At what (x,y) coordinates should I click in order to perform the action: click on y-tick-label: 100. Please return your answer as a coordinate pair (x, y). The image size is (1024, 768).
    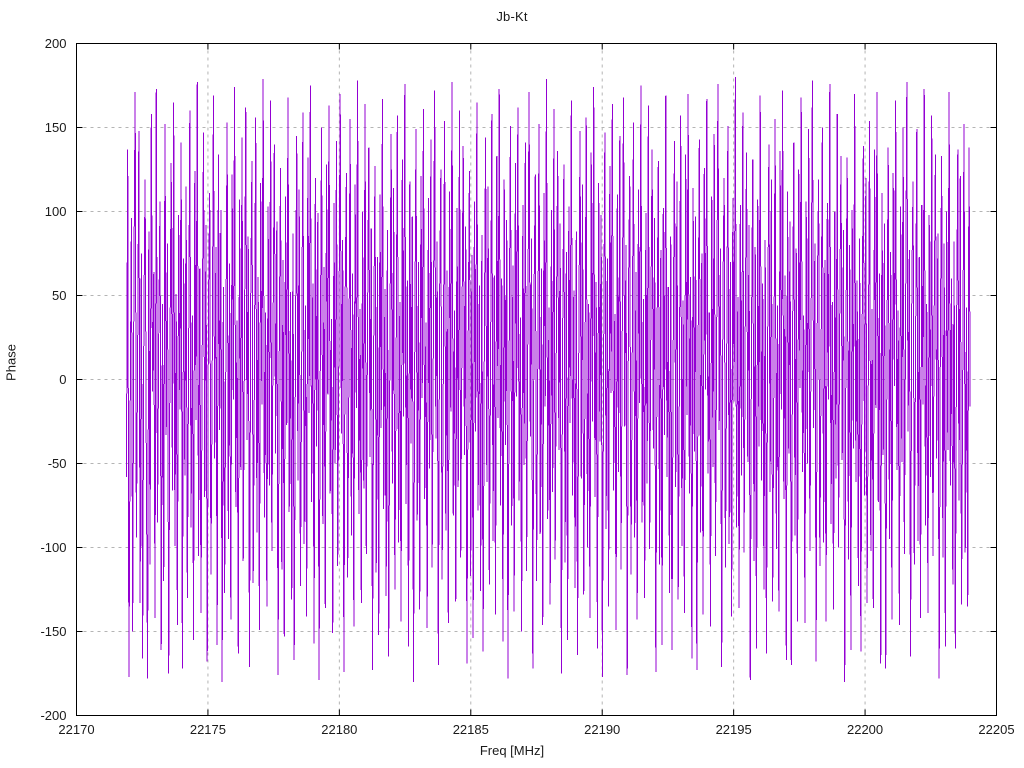
    Looking at the image, I should click on (55, 211).